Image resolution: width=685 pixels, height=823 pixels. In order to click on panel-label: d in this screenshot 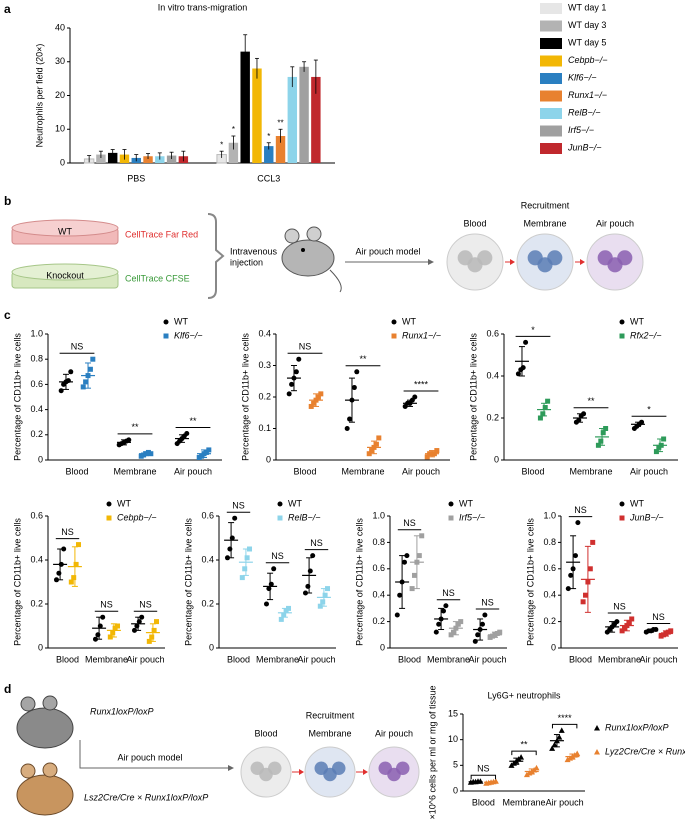, I will do `click(7, 689)`.